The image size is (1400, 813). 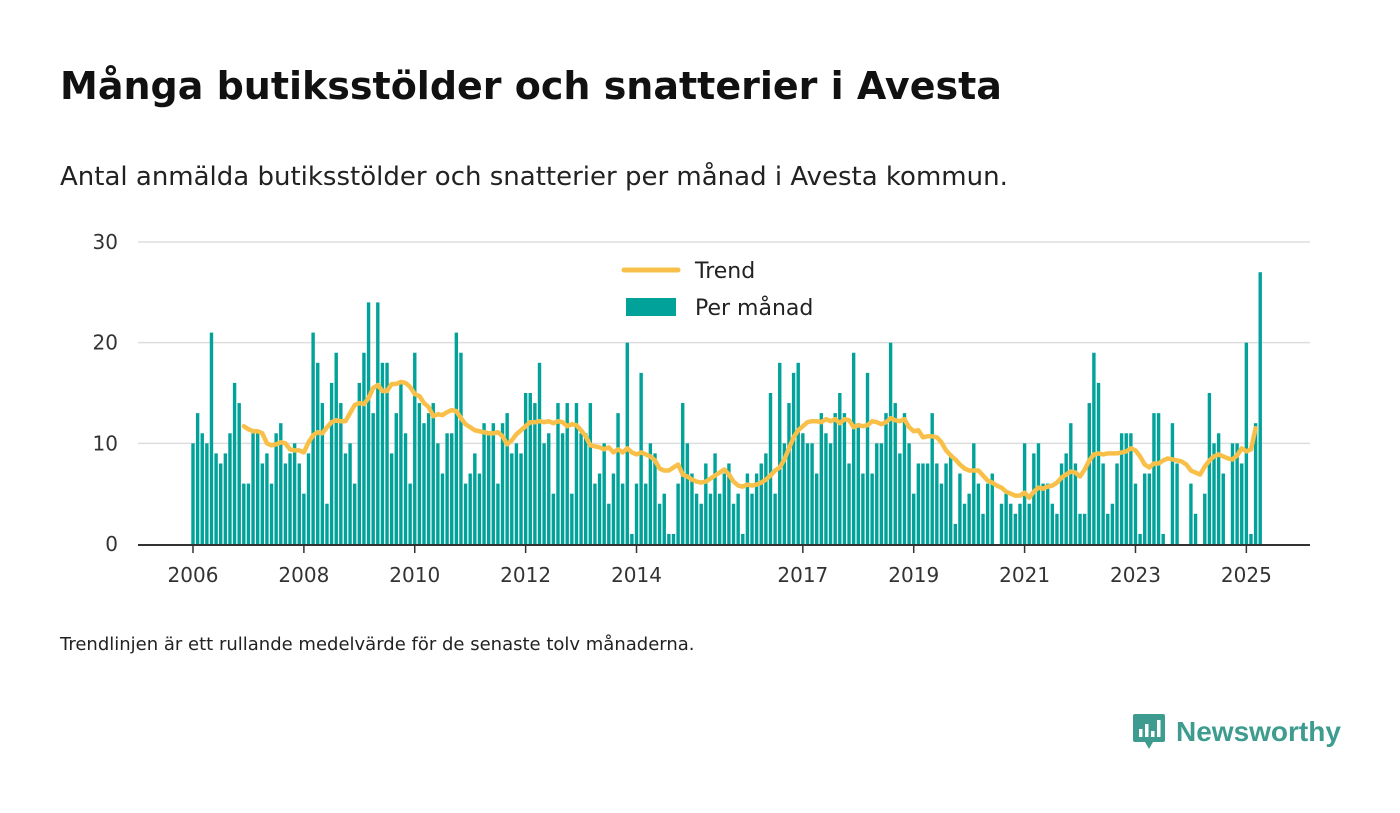 I want to click on y-tick-label: 20, so click(x=105, y=343).